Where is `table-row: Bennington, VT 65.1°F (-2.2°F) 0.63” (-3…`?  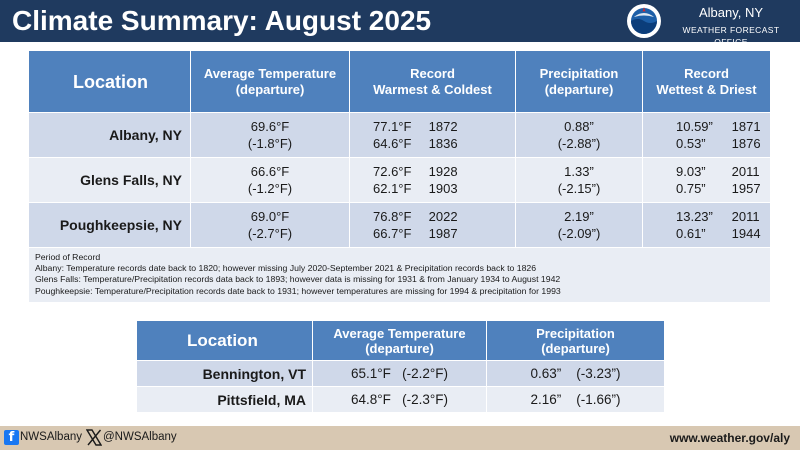 table-row: Bennington, VT 65.1°F (-2.2°F) 0.63” (-3… is located at coordinates (400, 373).